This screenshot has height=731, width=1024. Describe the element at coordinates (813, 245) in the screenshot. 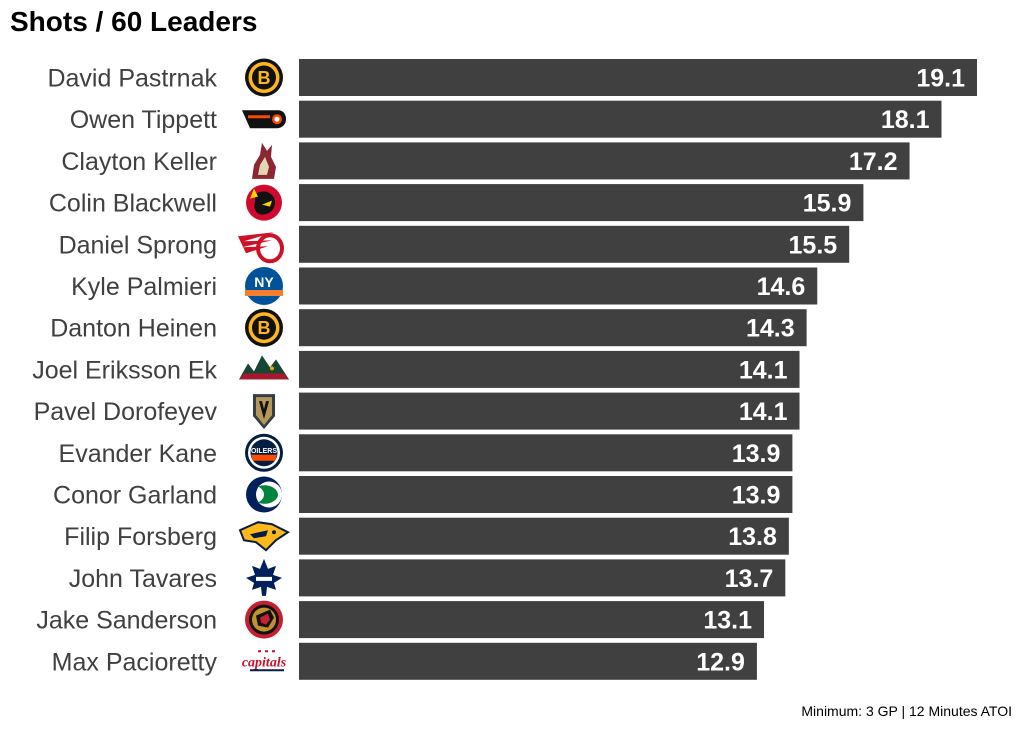

I see `value-label: 15.5` at that location.